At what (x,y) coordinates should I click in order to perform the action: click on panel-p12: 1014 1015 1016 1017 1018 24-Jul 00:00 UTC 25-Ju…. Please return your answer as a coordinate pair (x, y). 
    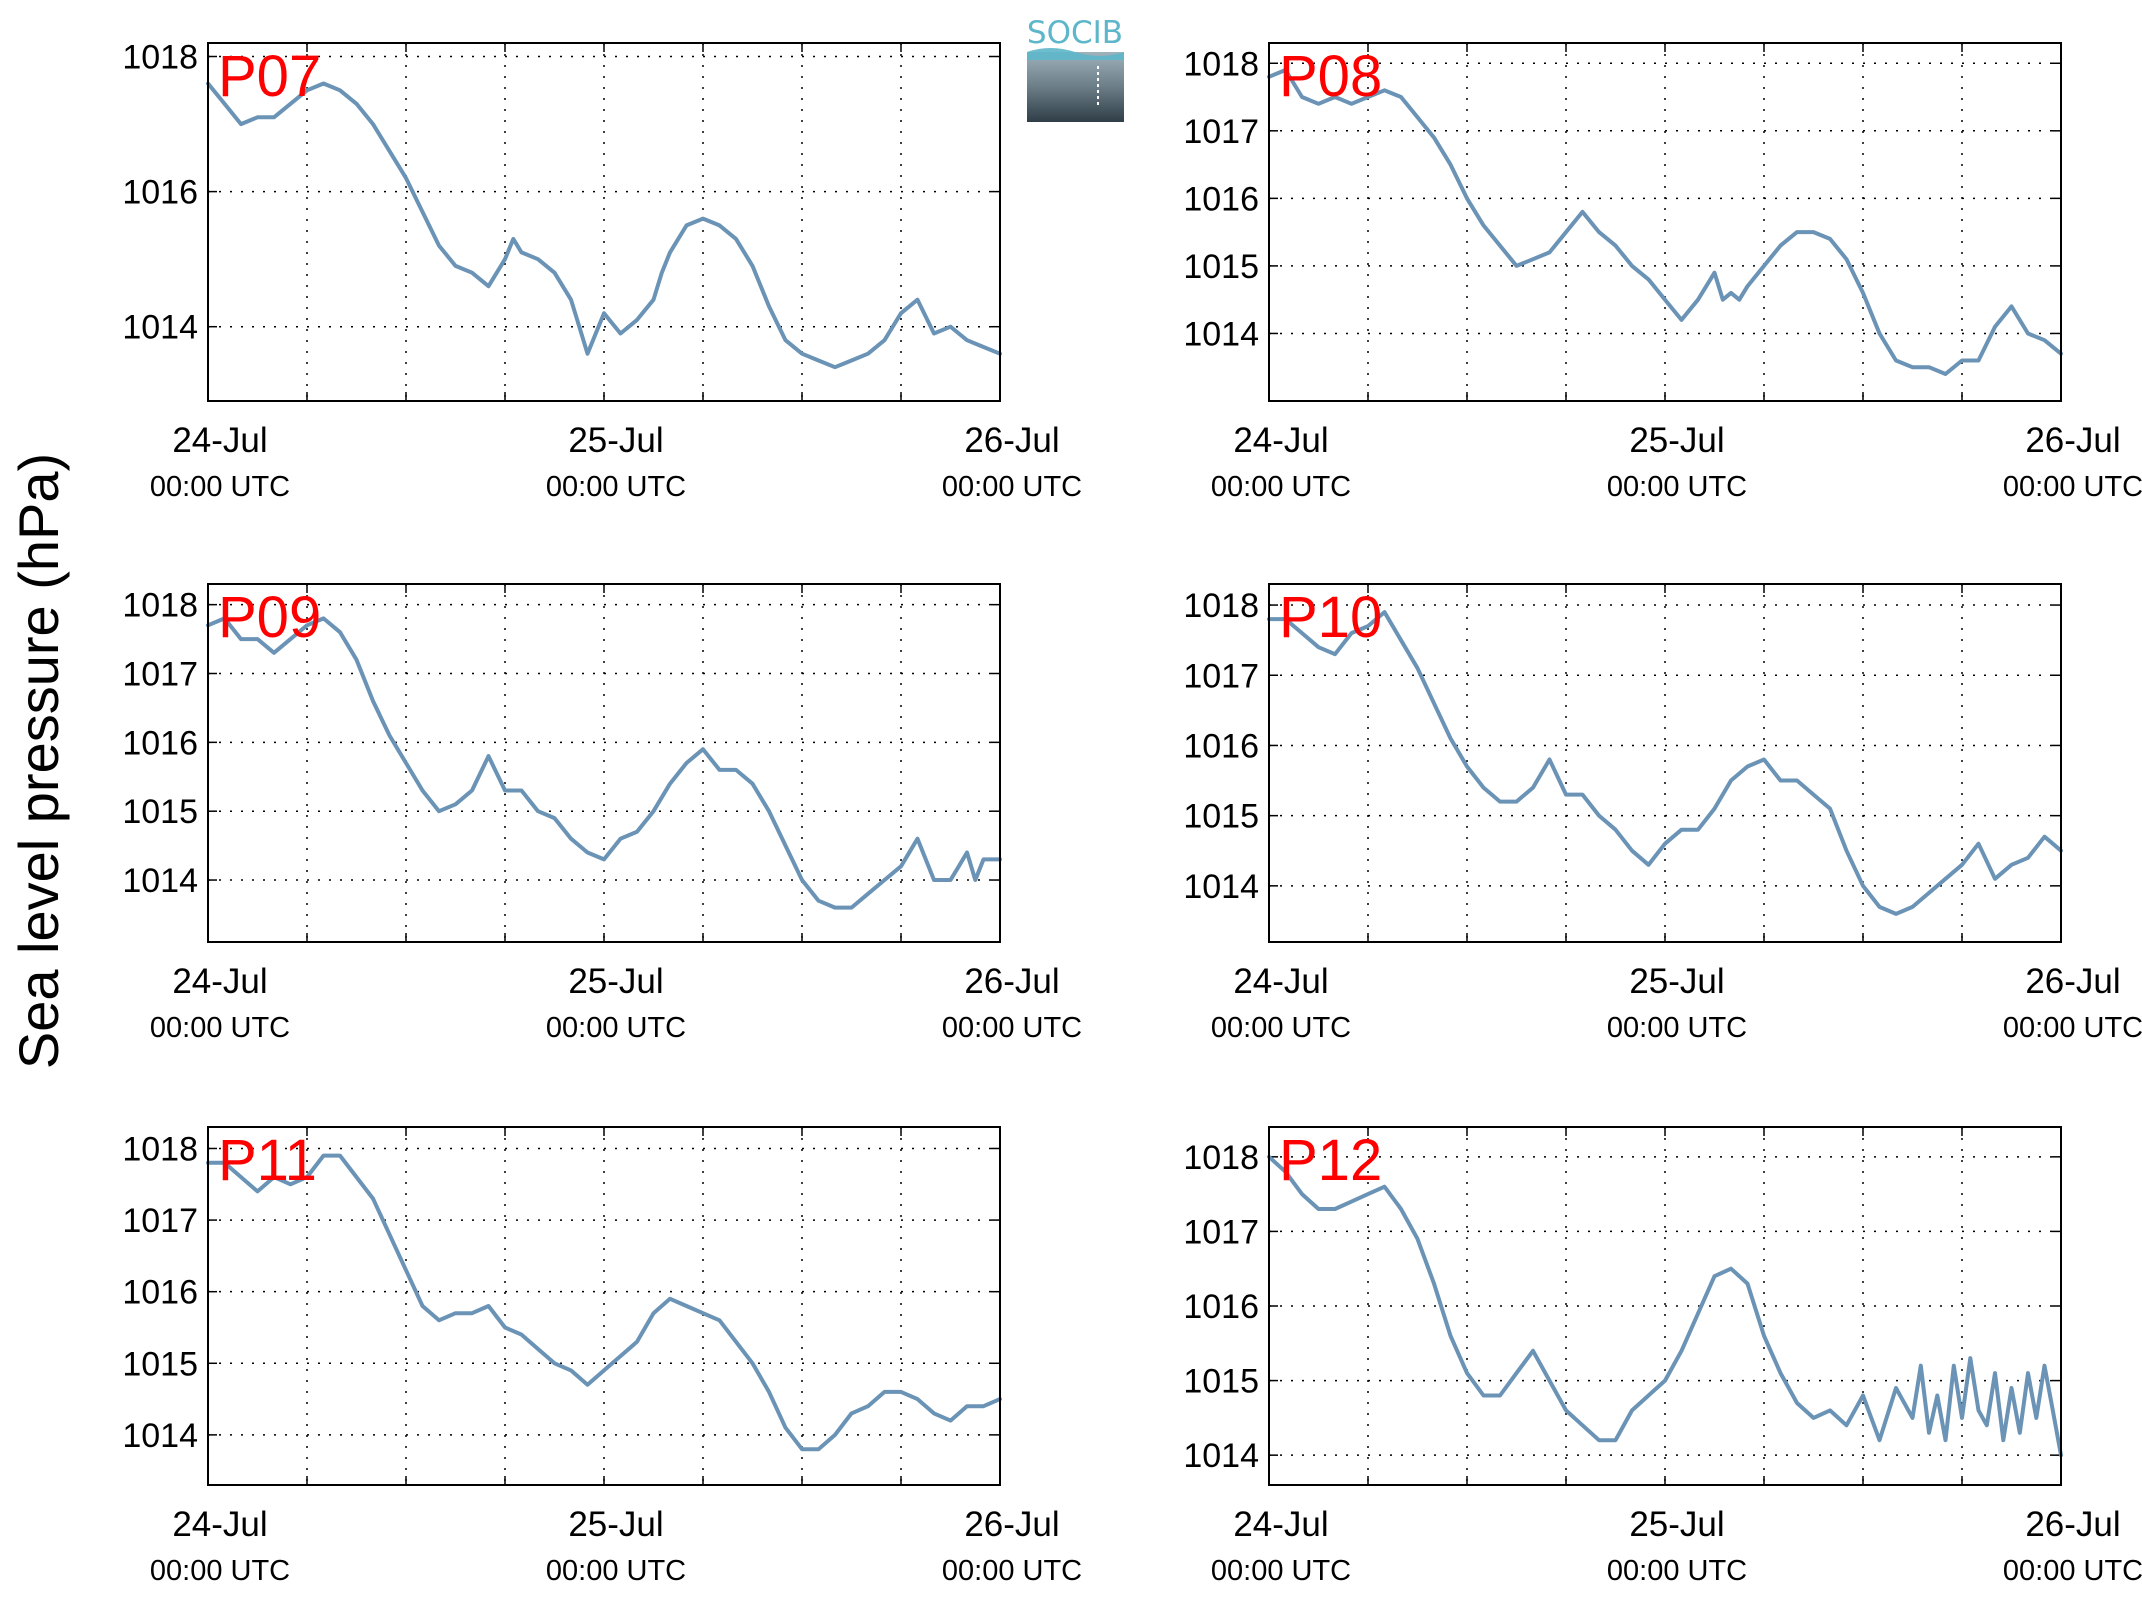
    Looking at the image, I should click on (1662, 1356).